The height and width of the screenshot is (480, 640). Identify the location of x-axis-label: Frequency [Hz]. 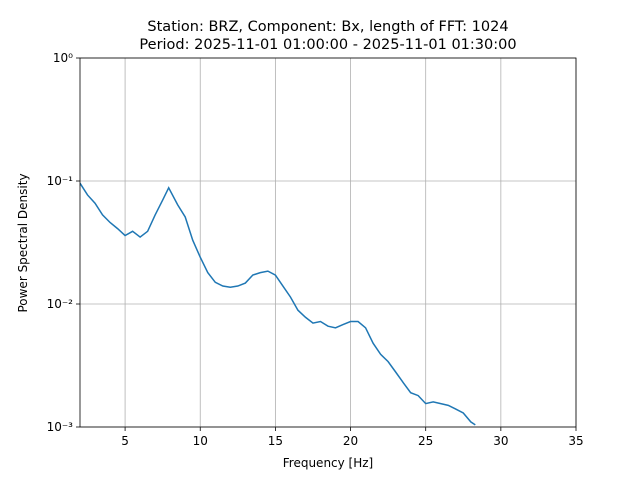
(328, 463).